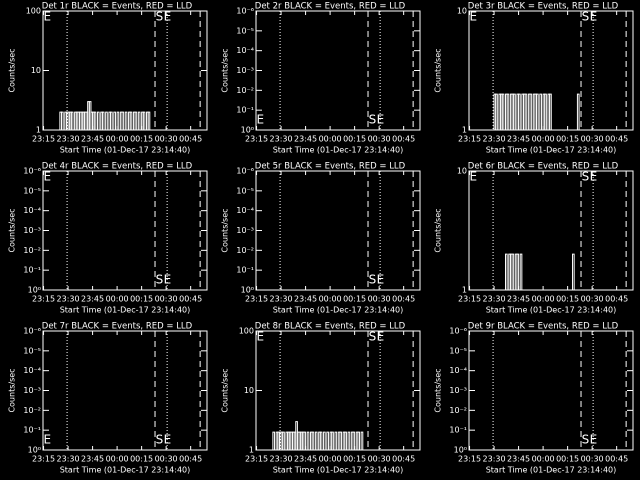 This screenshot has width=640, height=480. What do you see at coordinates (543, 167) in the screenshot?
I see `chart-title: Det 6r BLACK = Events, RED = LLD` at bounding box center [543, 167].